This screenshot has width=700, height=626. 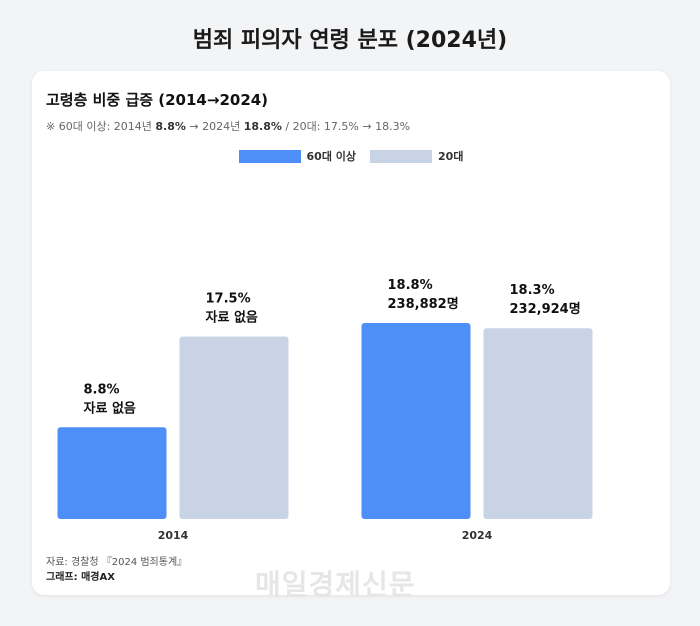 What do you see at coordinates (80, 577) in the screenshot?
I see `graph-credit: 그래프: 매경AX` at bounding box center [80, 577].